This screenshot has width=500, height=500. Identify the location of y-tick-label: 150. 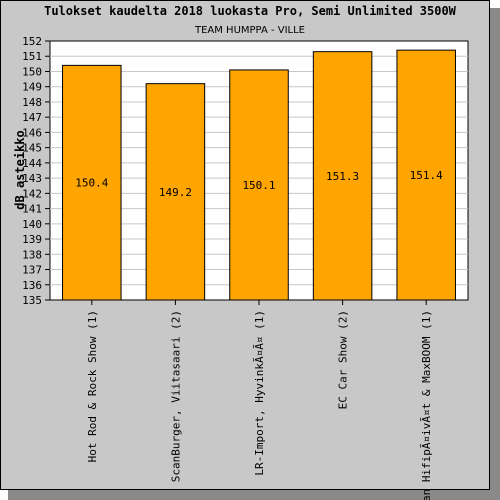
(32, 71).